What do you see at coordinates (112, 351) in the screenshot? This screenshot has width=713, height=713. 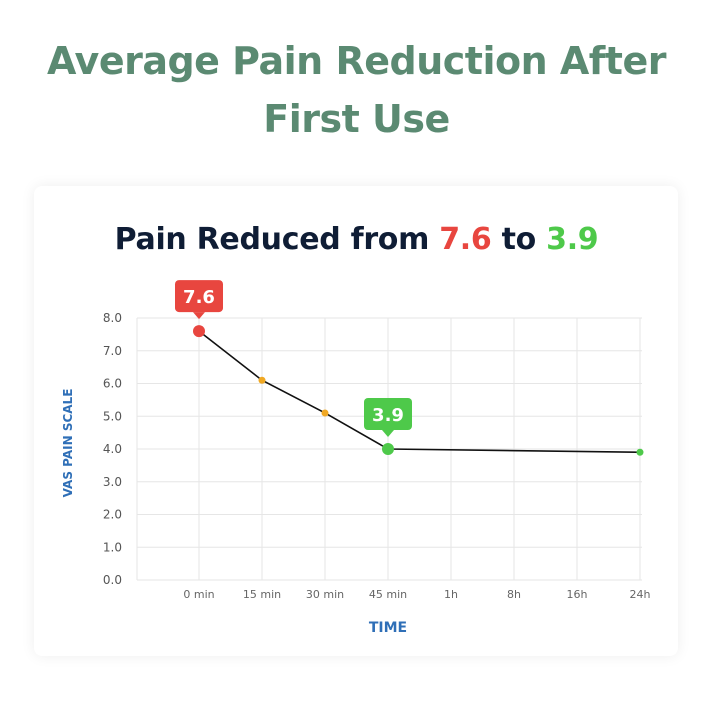 I see `y-tick-label: 7.0` at bounding box center [112, 351].